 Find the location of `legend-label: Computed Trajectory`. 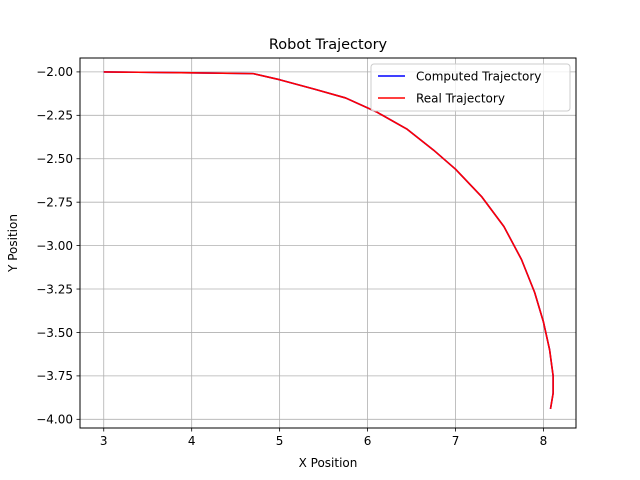

legend-label: Computed Trajectory is located at coordinates (478, 76).